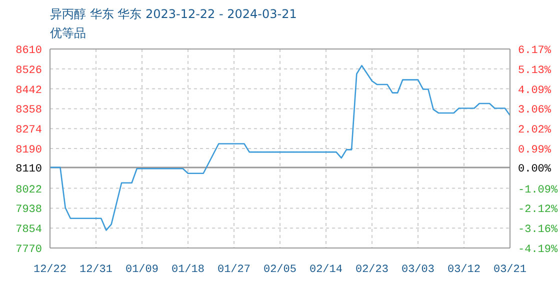 This screenshot has height=300, width=560. What do you see at coordinates (29, 169) in the screenshot?
I see `y-tick-label: 8110` at bounding box center [29, 169].